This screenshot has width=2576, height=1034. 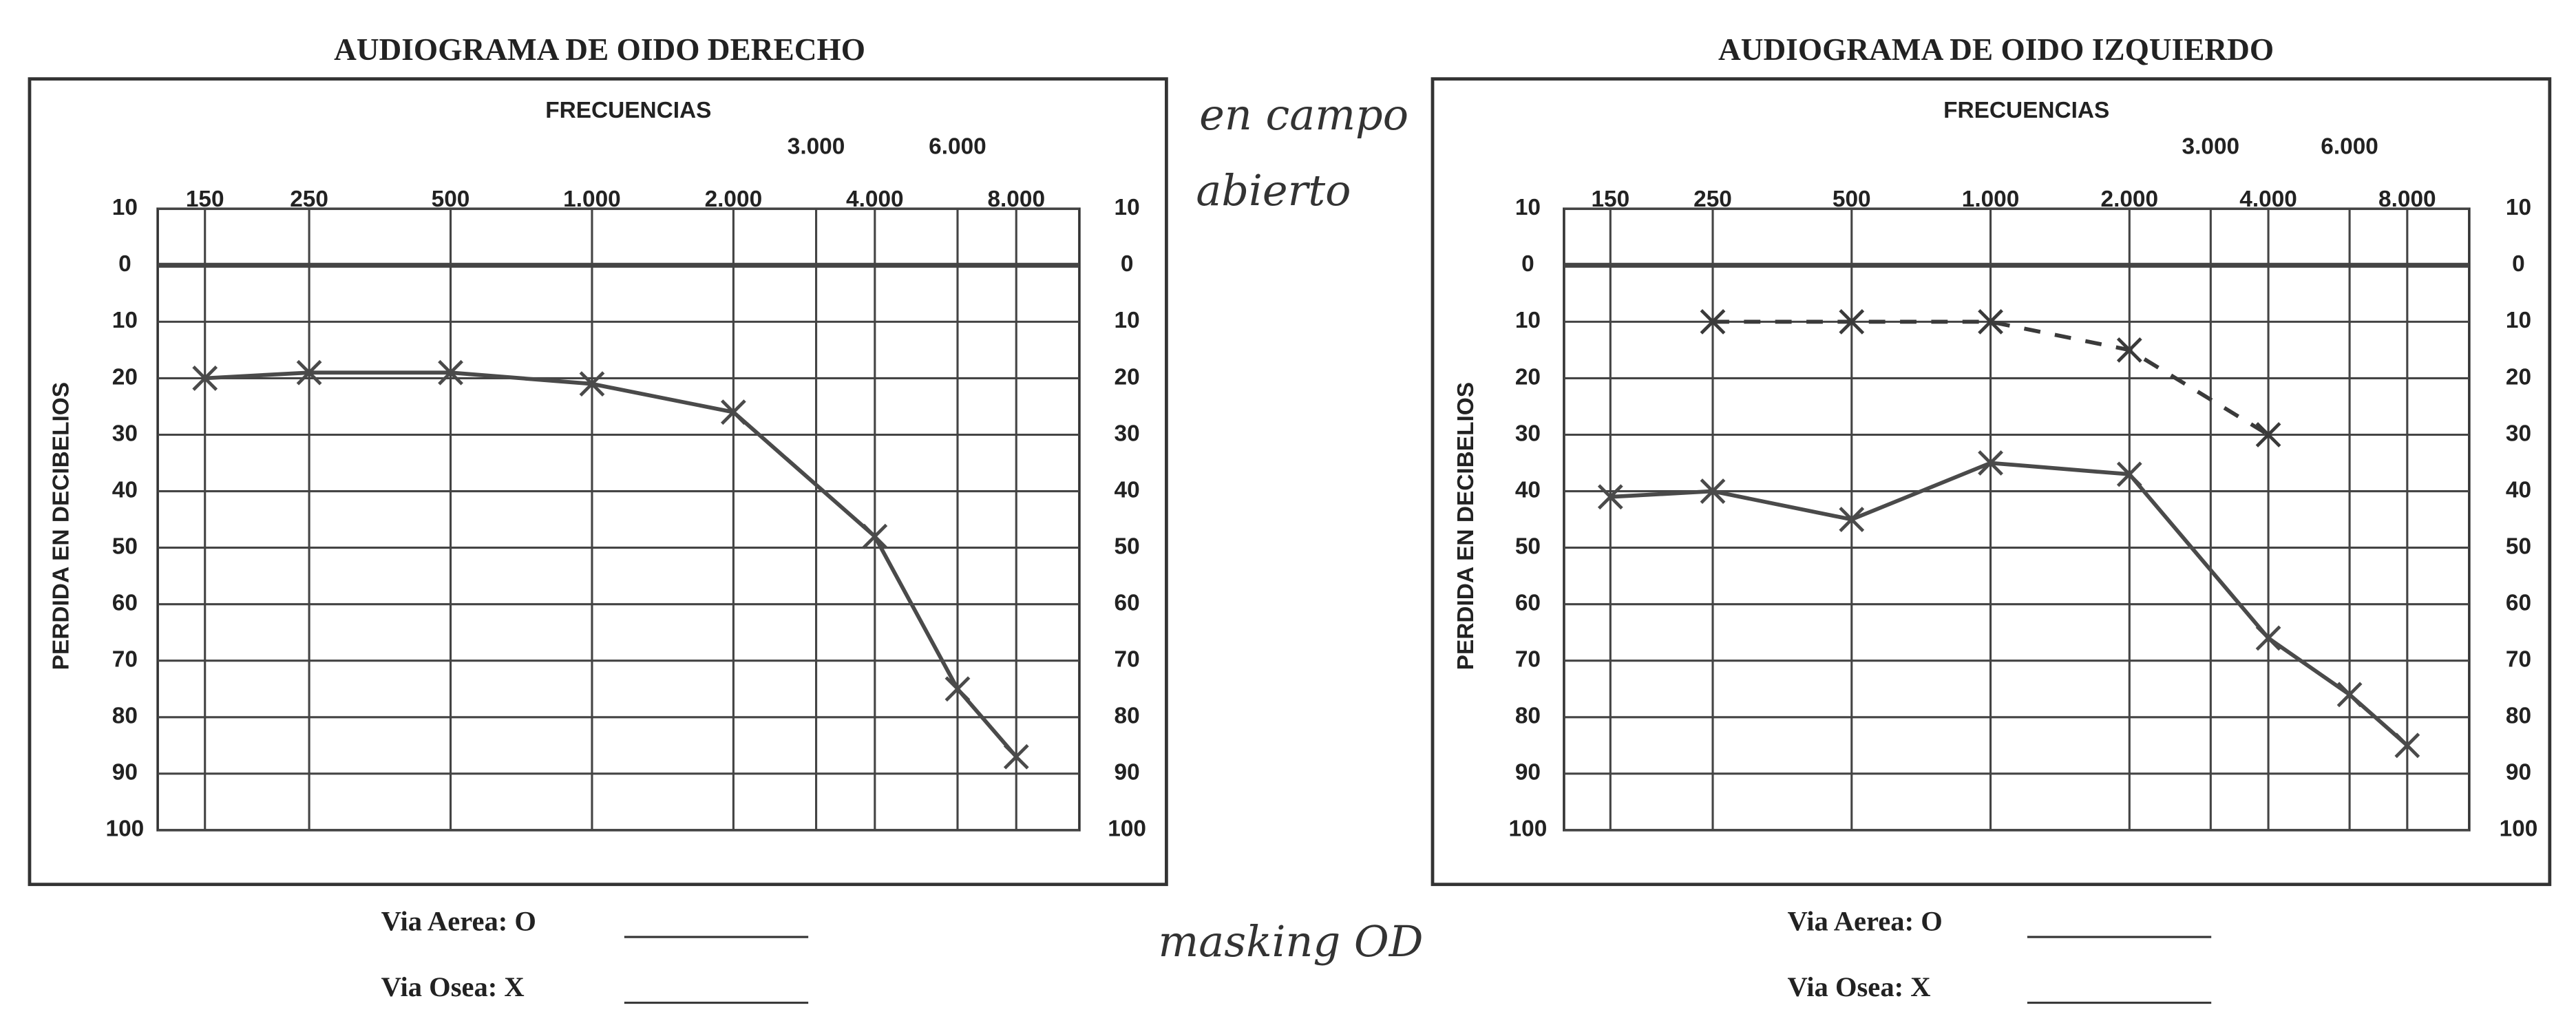 I want to click on chart-title: AUDIOGRAMA DE OIDO IZQUIERDO, so click(x=1996, y=49).